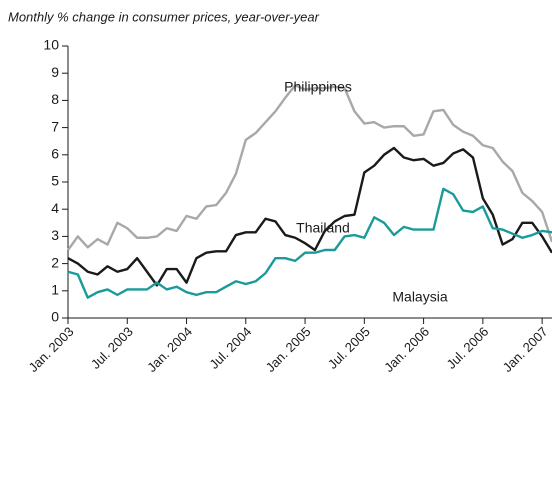 This screenshot has width=552, height=502. What do you see at coordinates (288, 349) in the screenshot?
I see `x-tick-label: Jan. 2005` at bounding box center [288, 349].